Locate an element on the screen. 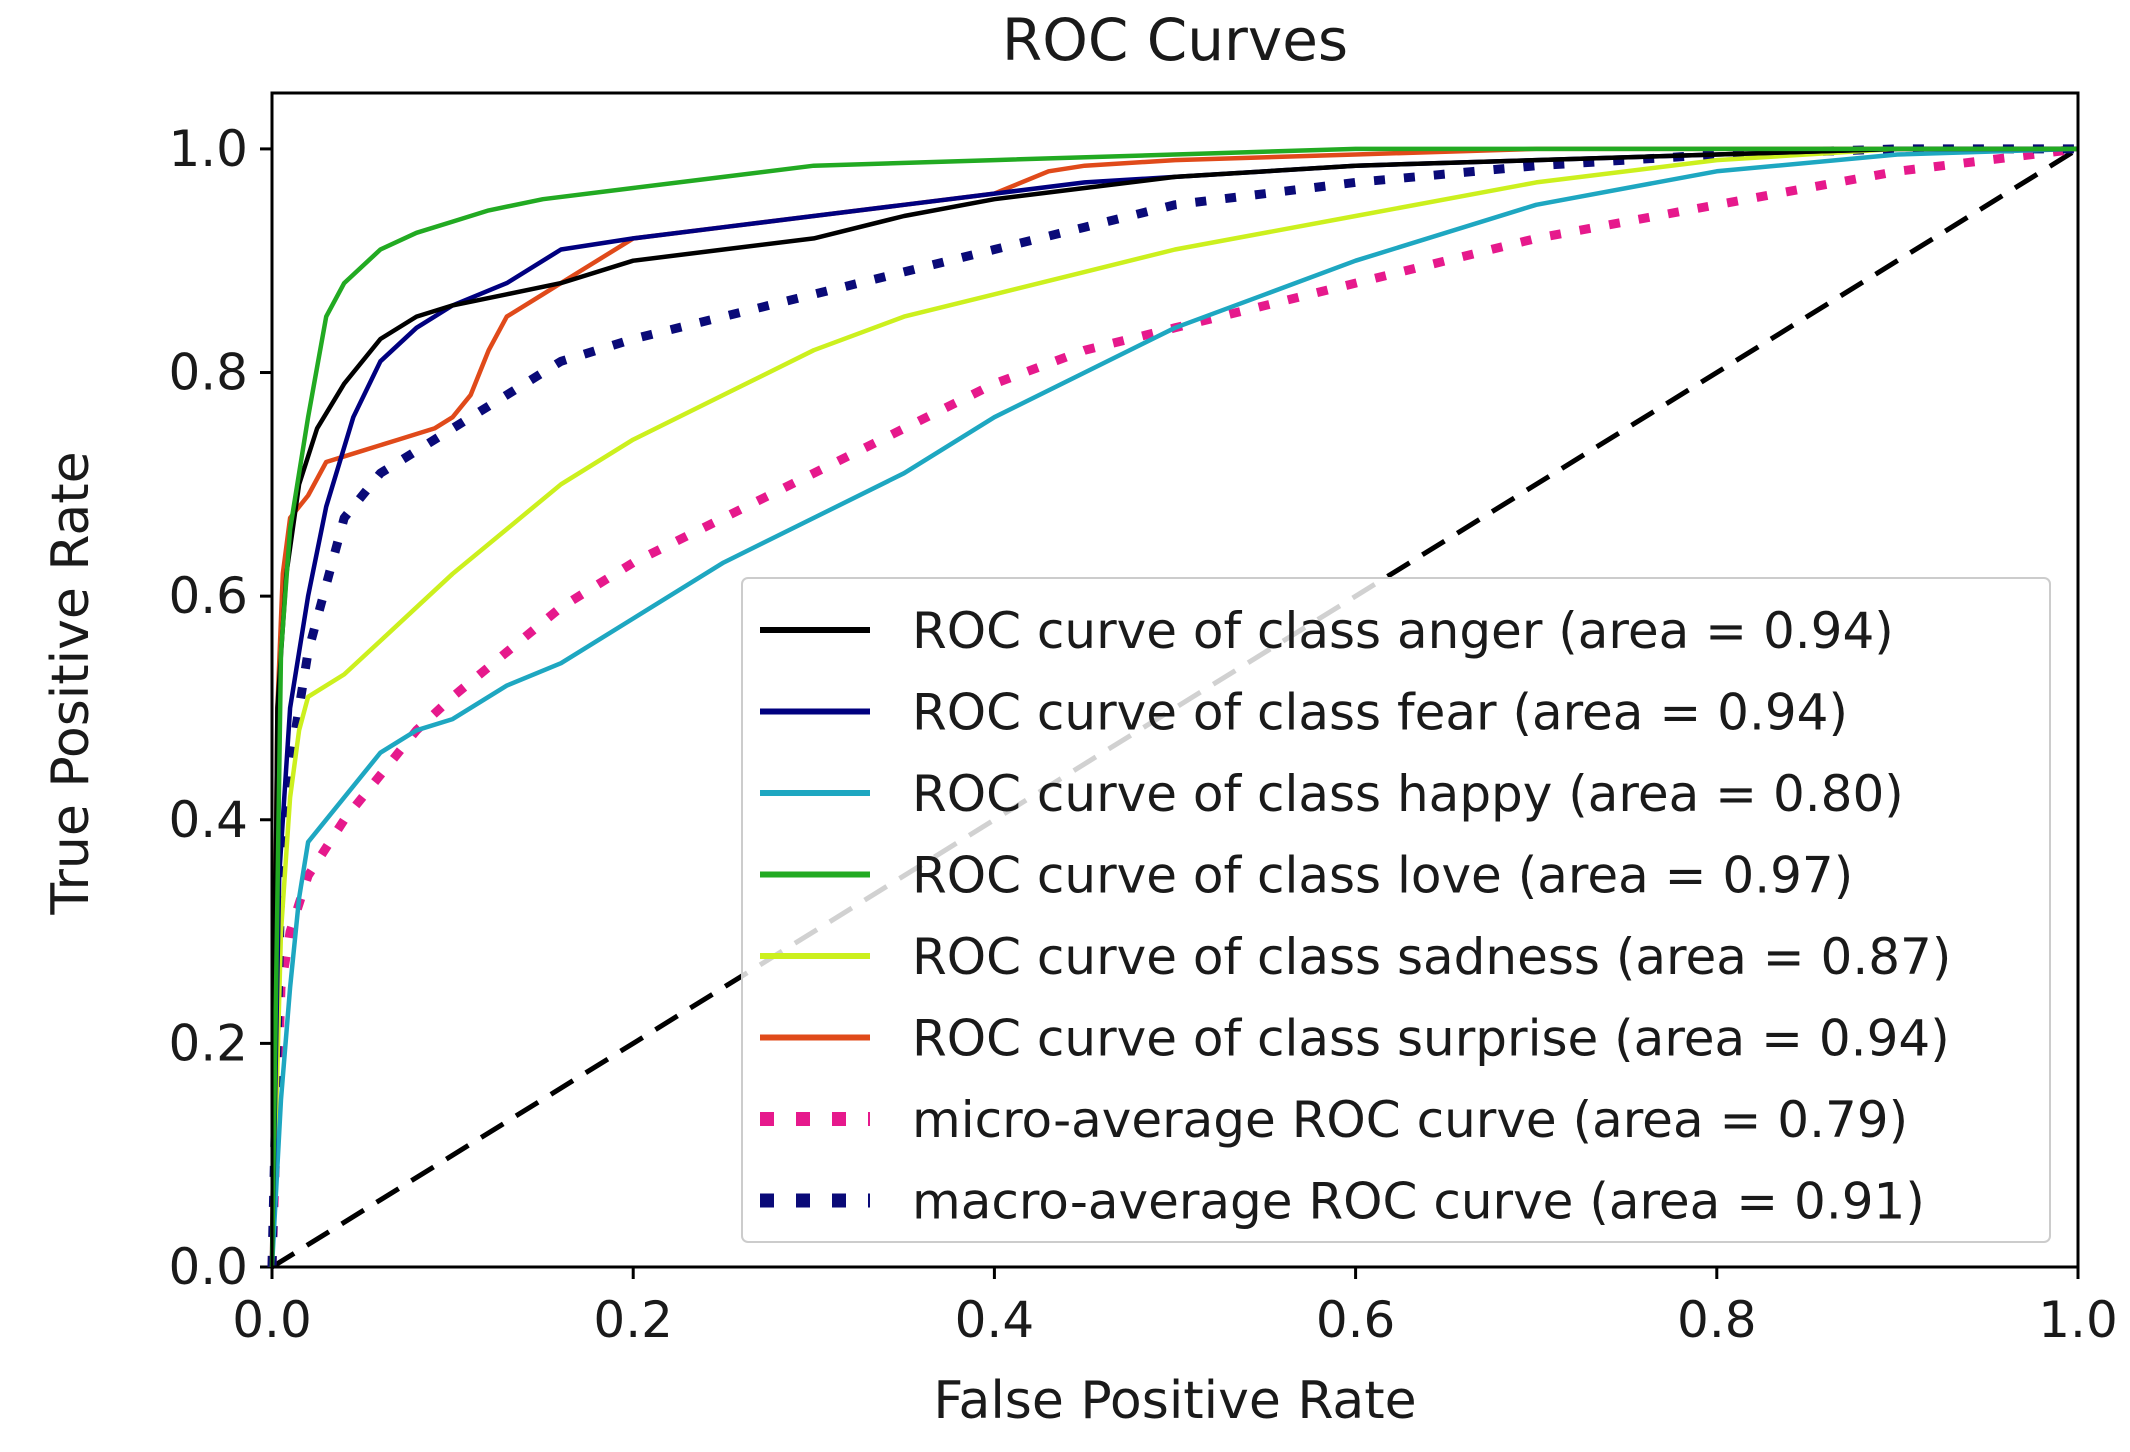  x-tick-label: 0.8 is located at coordinates (1717, 1320).